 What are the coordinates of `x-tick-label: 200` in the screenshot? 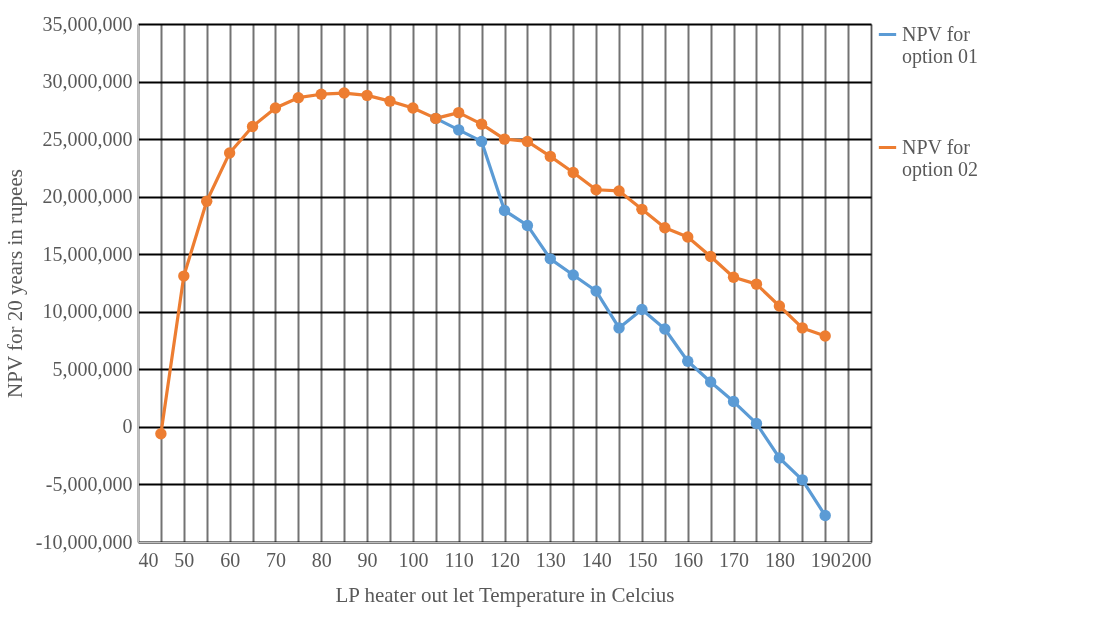 It's located at (856, 559).